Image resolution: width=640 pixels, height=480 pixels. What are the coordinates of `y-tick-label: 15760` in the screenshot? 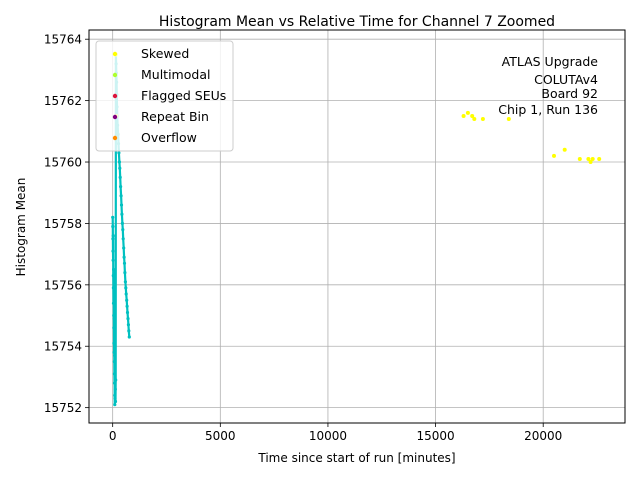 It's located at (63, 163).